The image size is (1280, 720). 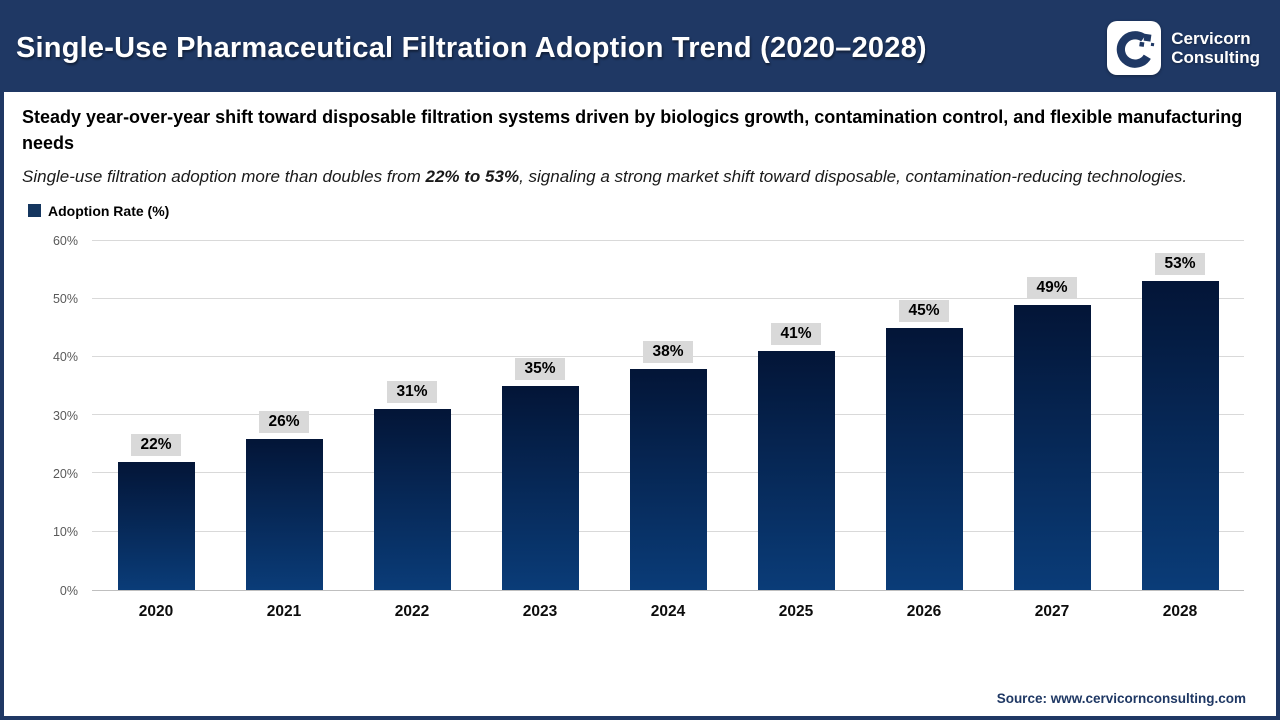 I want to click on legend-label: Adoption Rate (%), so click(x=109, y=210).